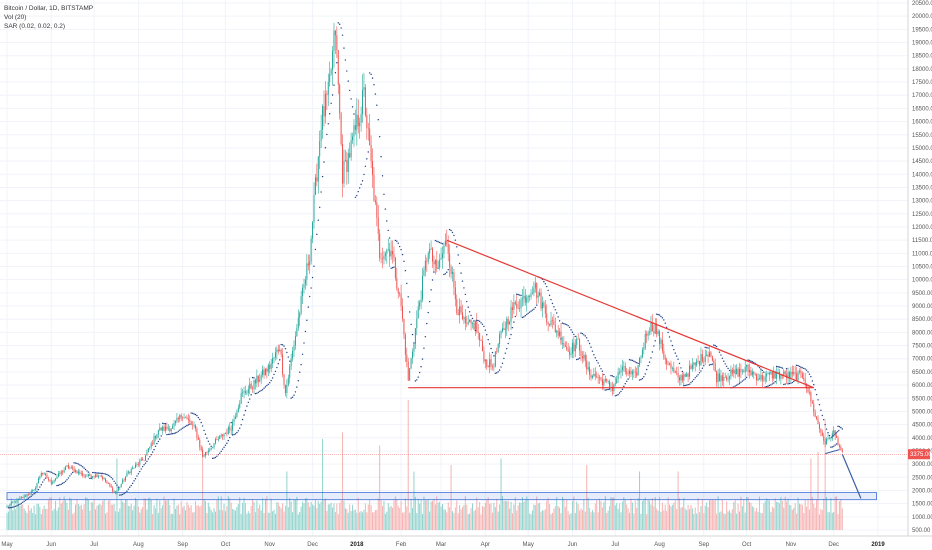 The width and height of the screenshot is (932, 550). What do you see at coordinates (15, 17) in the screenshot?
I see `volume-indicator-label: Vol (20)` at bounding box center [15, 17].